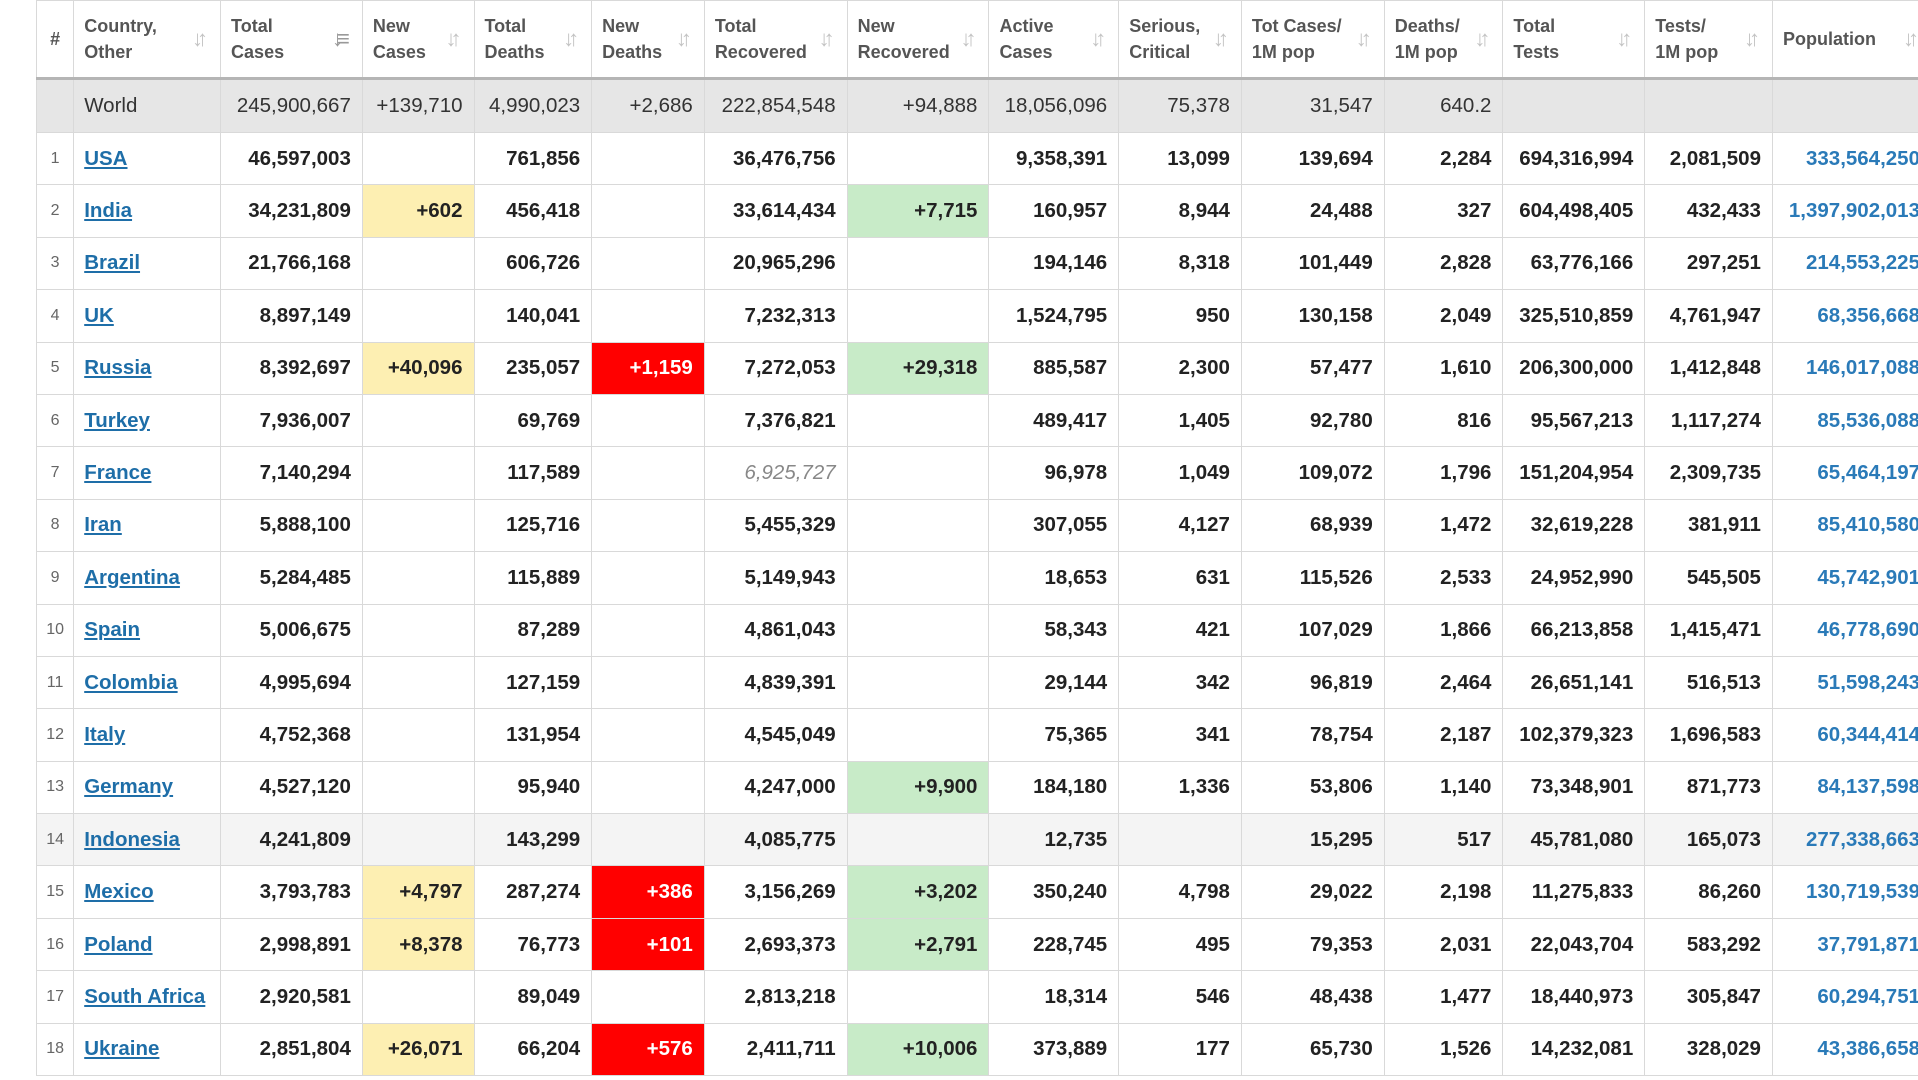  Describe the element at coordinates (112, 263) in the screenshot. I see `country-link: Brazil` at that location.